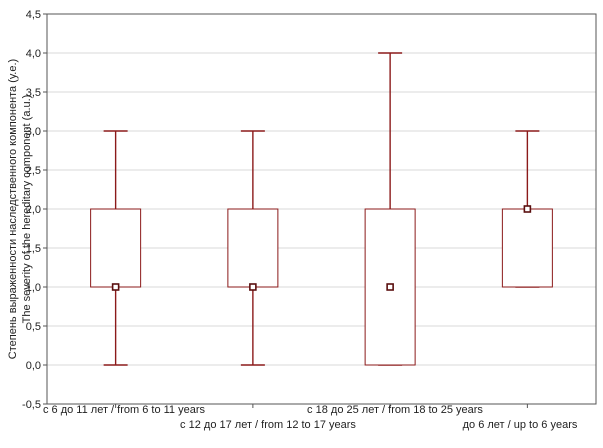  What do you see at coordinates (33, 132) in the screenshot?
I see `y-tick-label: 3,0` at bounding box center [33, 132].